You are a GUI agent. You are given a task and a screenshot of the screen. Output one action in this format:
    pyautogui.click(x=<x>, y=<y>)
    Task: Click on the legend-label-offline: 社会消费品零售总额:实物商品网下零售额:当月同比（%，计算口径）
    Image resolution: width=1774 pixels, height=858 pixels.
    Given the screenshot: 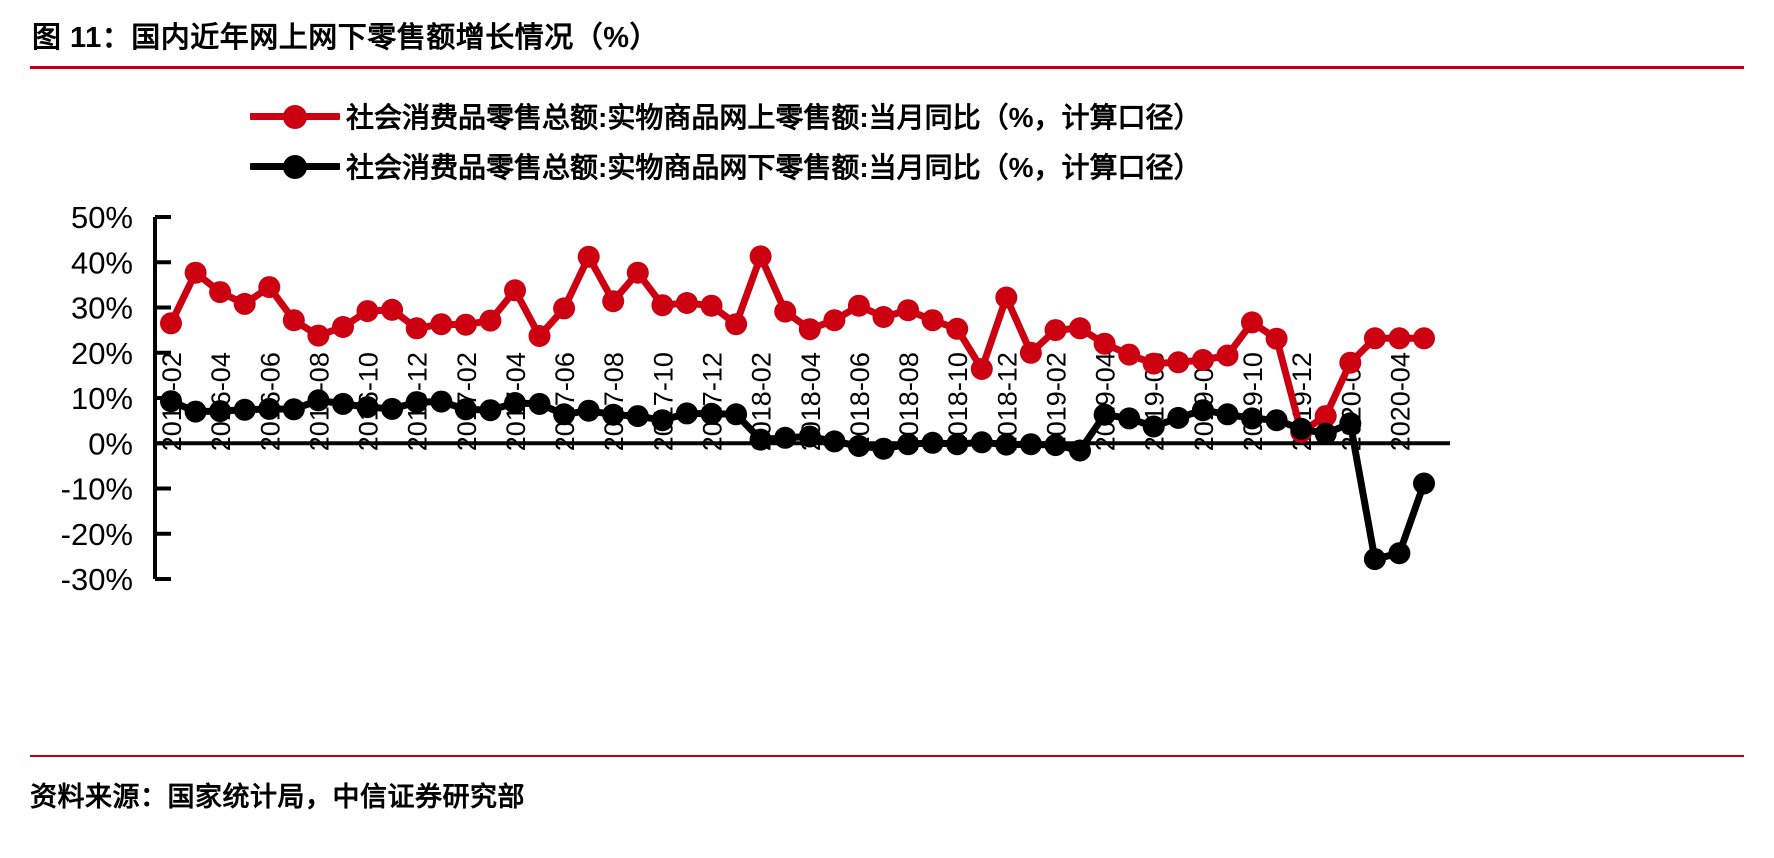 What is the action you would take?
    pyautogui.click(x=774, y=167)
    